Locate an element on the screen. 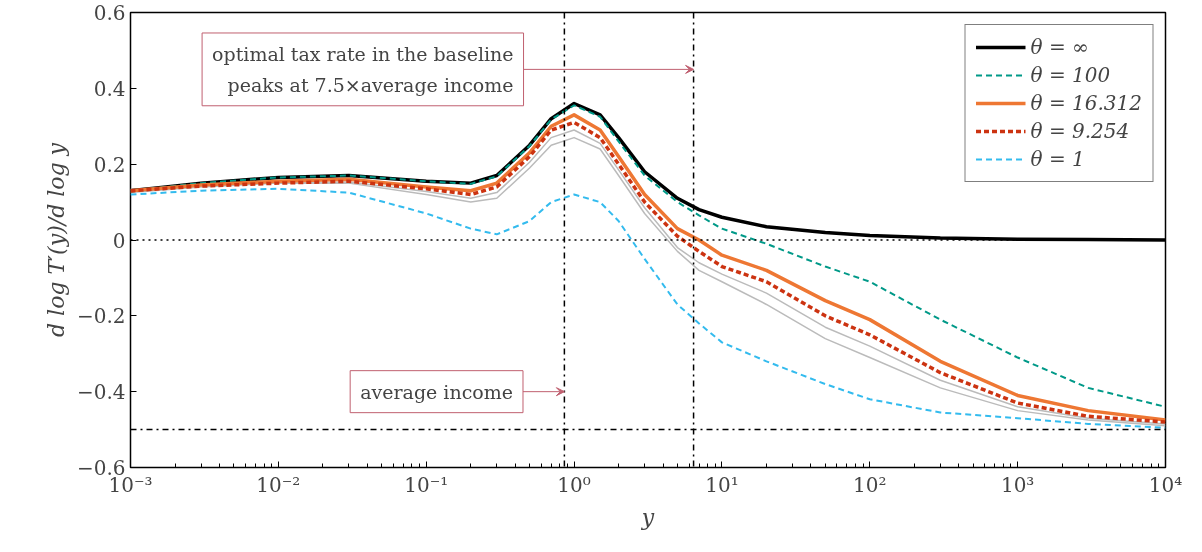  legend-label: θ = 100 is located at coordinates (1070, 75).